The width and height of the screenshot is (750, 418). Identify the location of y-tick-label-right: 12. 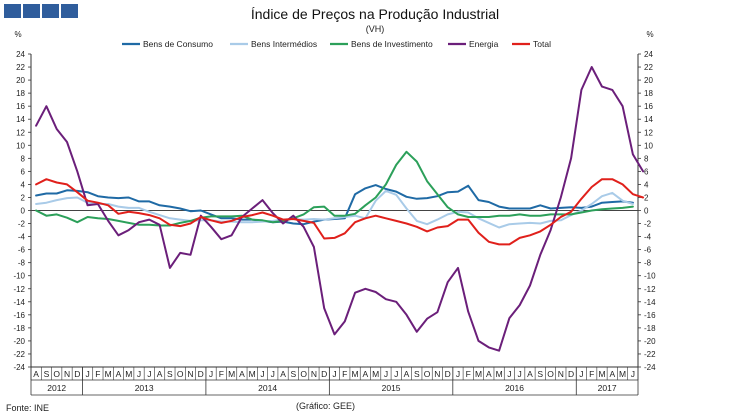
(648, 132).